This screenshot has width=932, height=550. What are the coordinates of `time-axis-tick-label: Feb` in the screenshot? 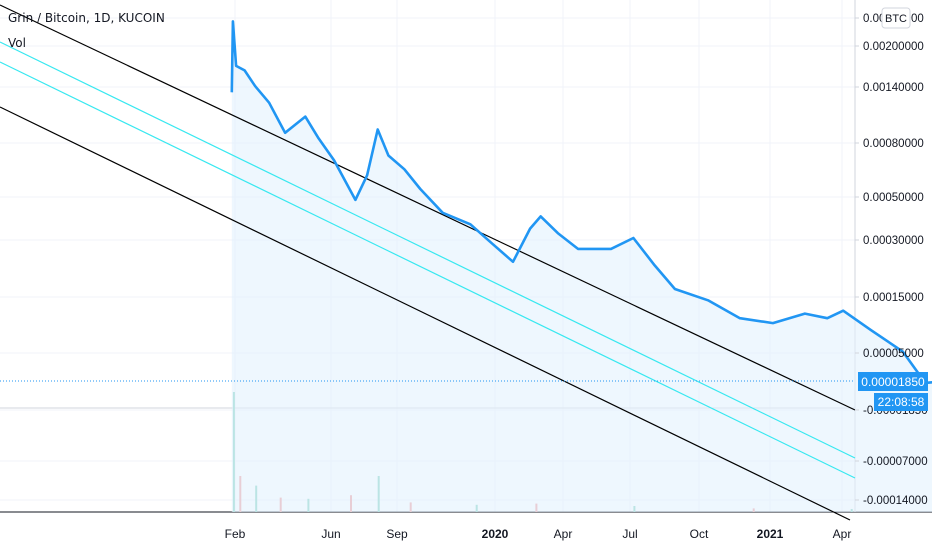 It's located at (235, 534).